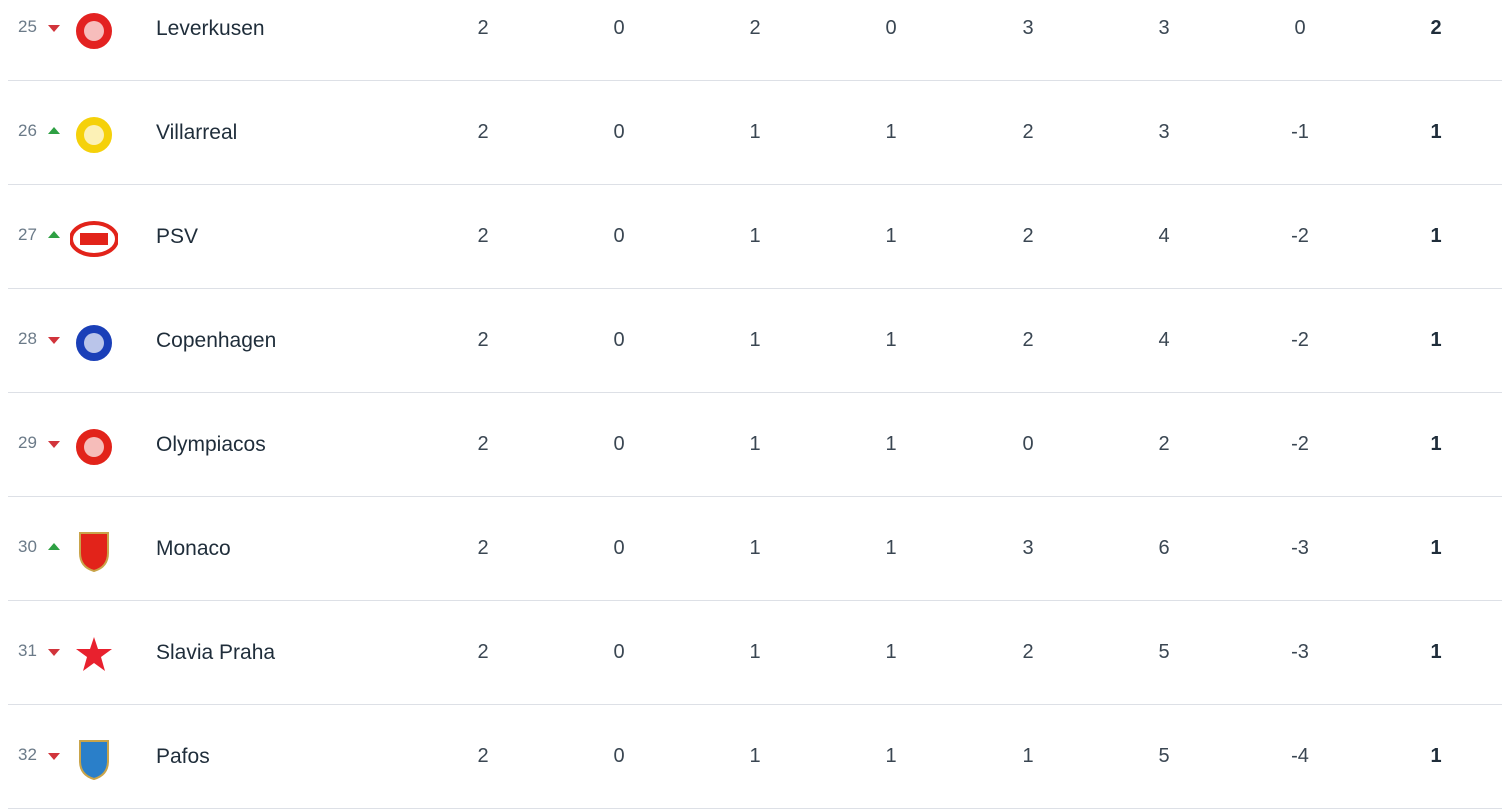 This screenshot has width=1502, height=809. What do you see at coordinates (1436, 28) in the screenshot?
I see `points: 2` at bounding box center [1436, 28].